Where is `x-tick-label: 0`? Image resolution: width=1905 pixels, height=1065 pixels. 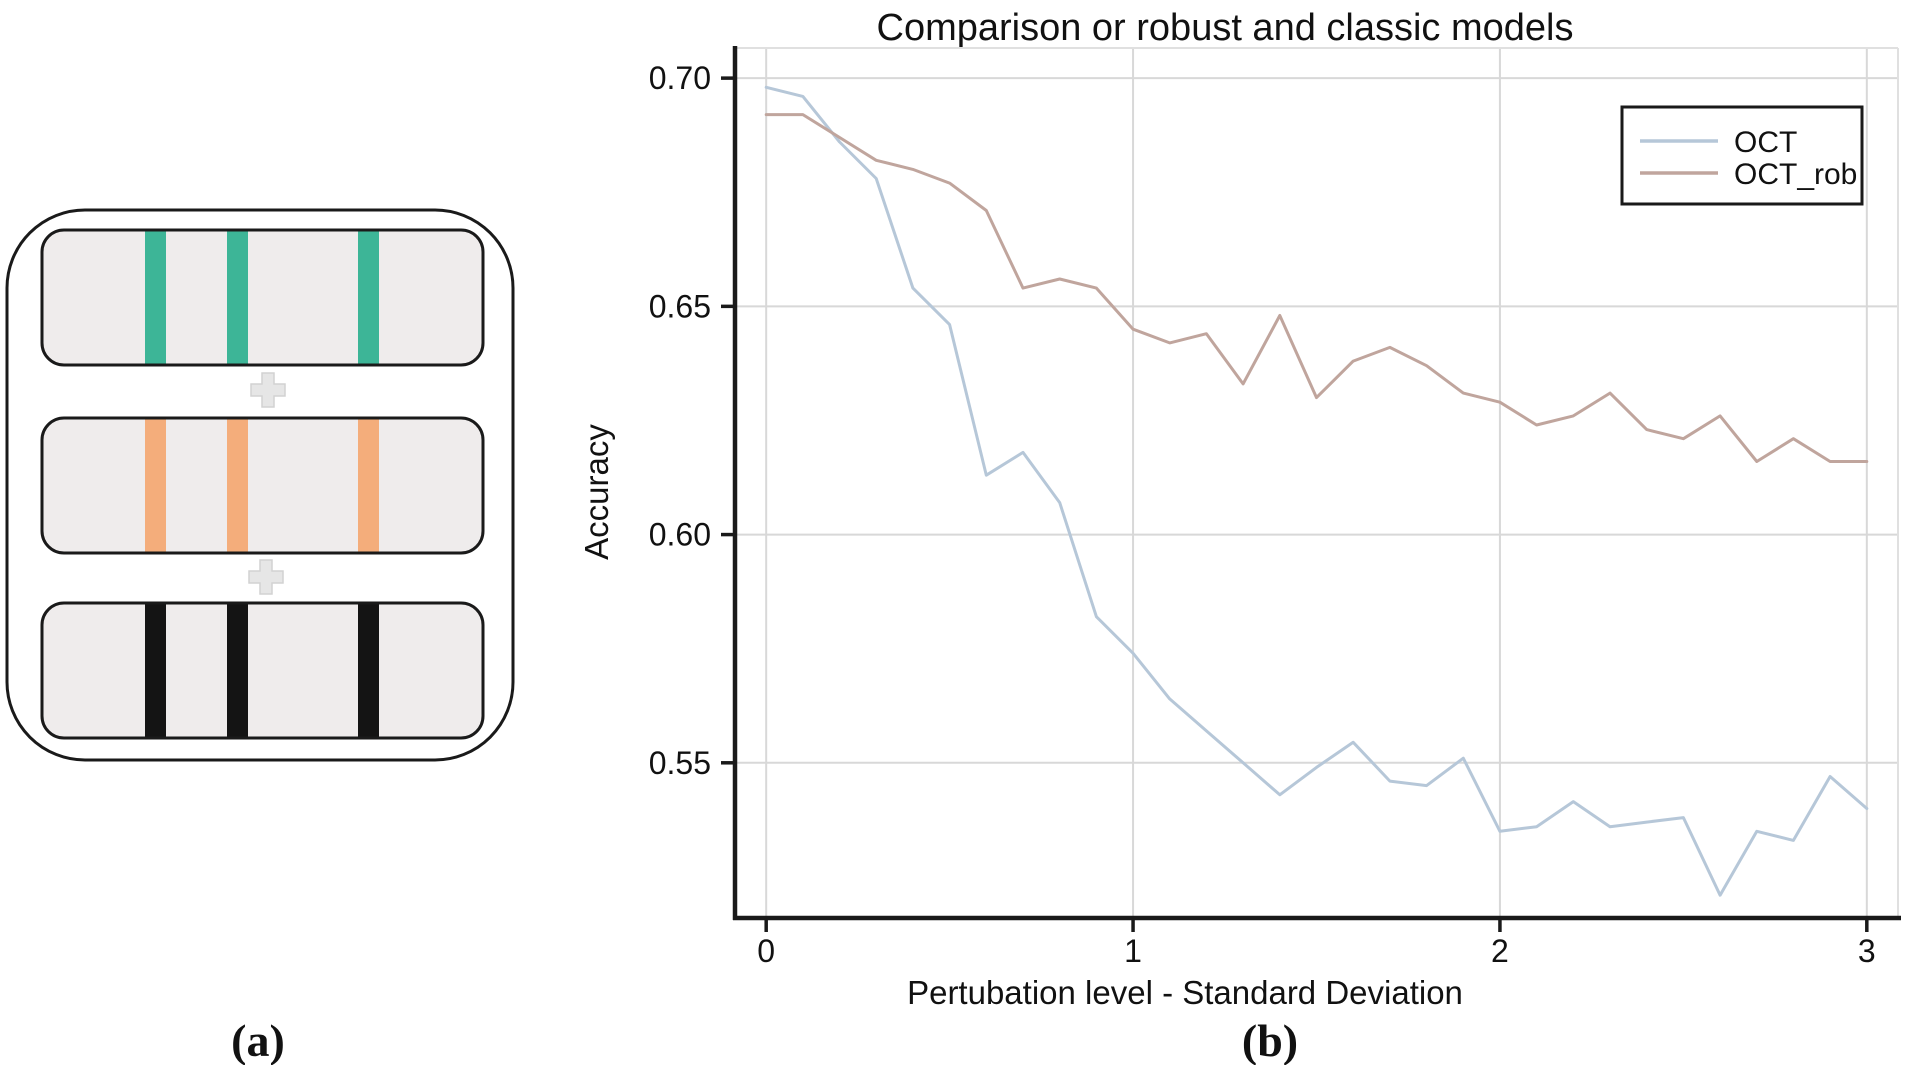 x-tick-label: 0 is located at coordinates (766, 951).